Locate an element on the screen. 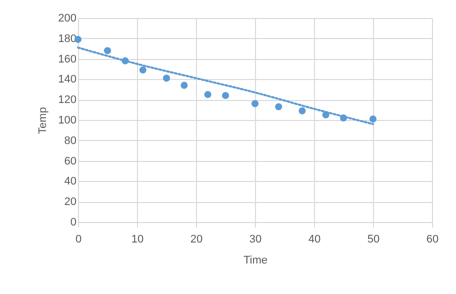 The image size is (456, 294). y-tick-label: 0 is located at coordinates (73, 222).